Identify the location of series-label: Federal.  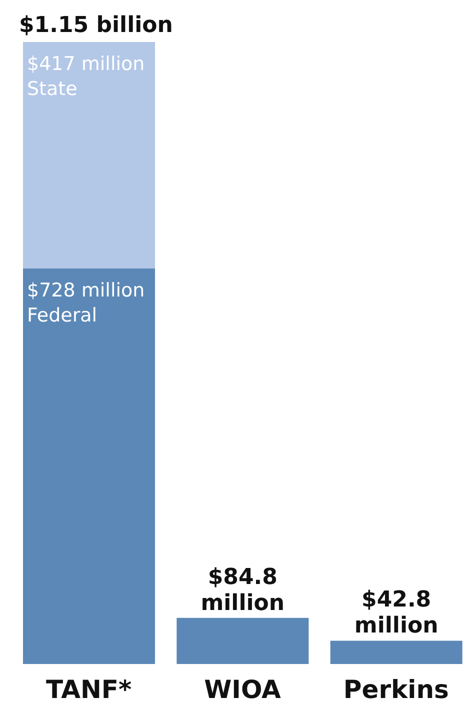
(62, 315).